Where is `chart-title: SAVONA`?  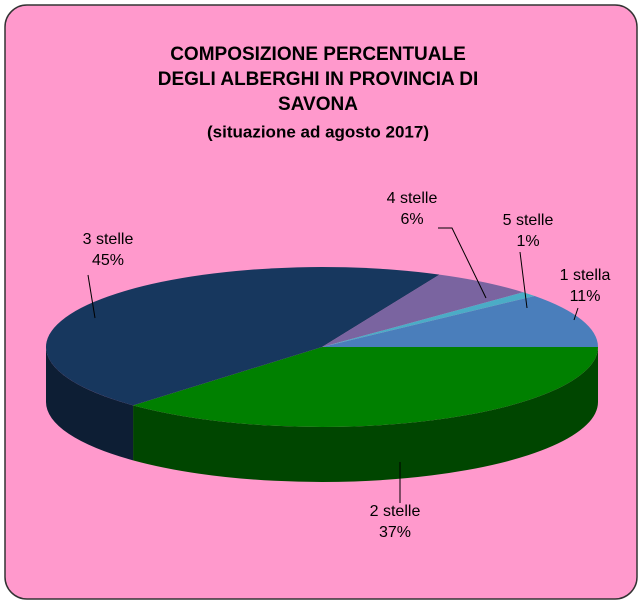 chart-title: SAVONA is located at coordinates (318, 104).